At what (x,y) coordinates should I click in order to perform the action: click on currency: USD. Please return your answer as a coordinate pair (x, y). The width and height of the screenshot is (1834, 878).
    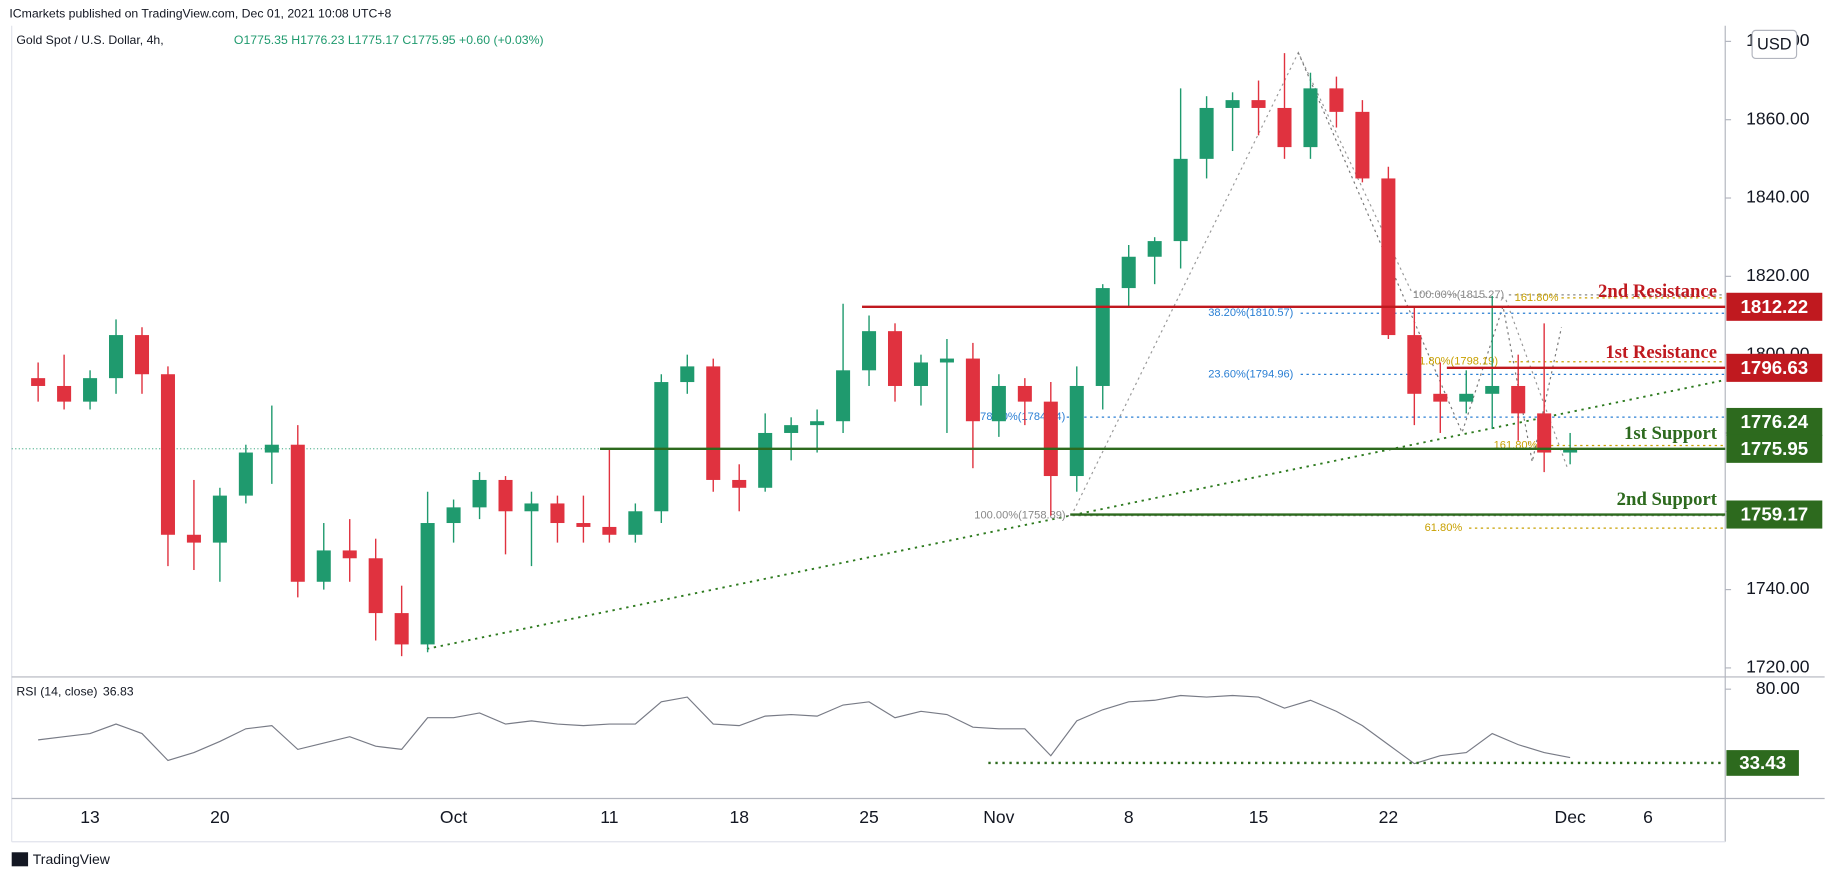
    Looking at the image, I should click on (1774, 44).